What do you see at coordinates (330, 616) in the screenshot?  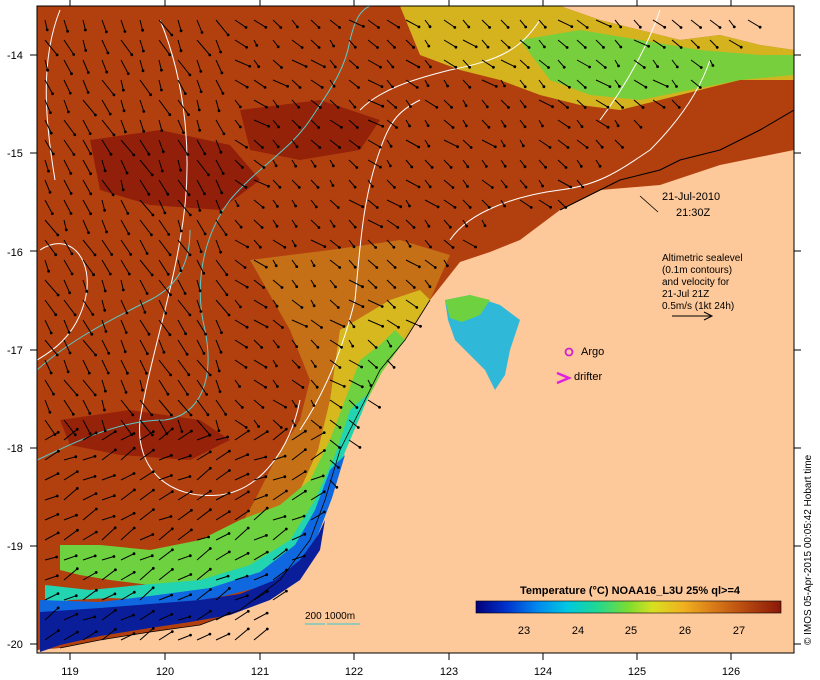 I see `isobath-label: 200 1000m` at bounding box center [330, 616].